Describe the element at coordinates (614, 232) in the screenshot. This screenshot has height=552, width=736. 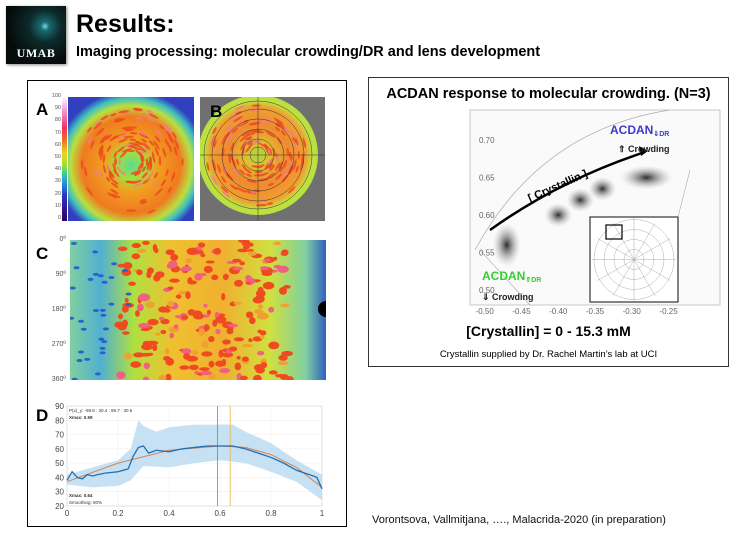
I see `inset-zoom-box` at that location.